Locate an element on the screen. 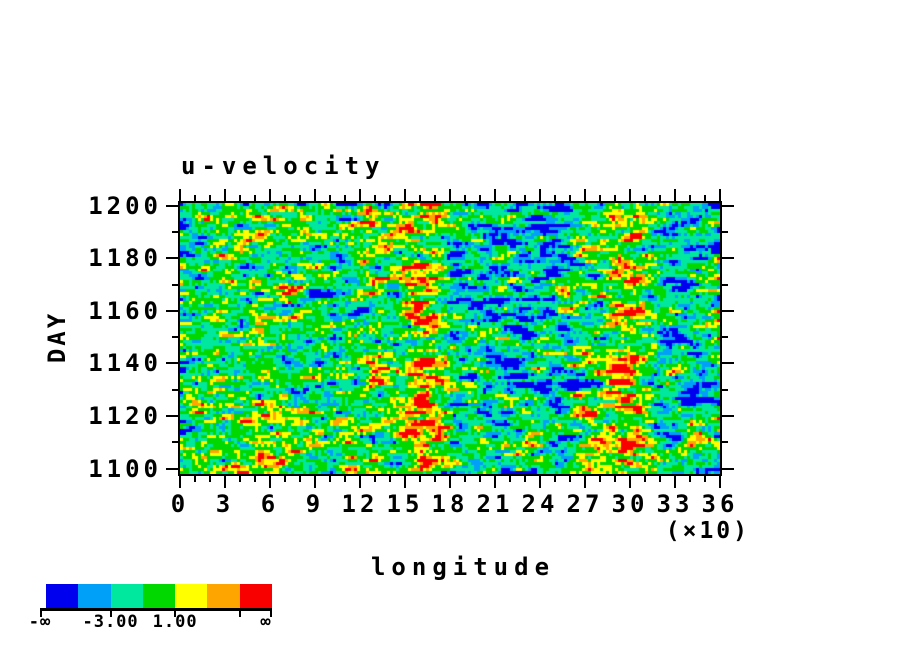  y-axis-label: DAY is located at coordinates (57, 337).